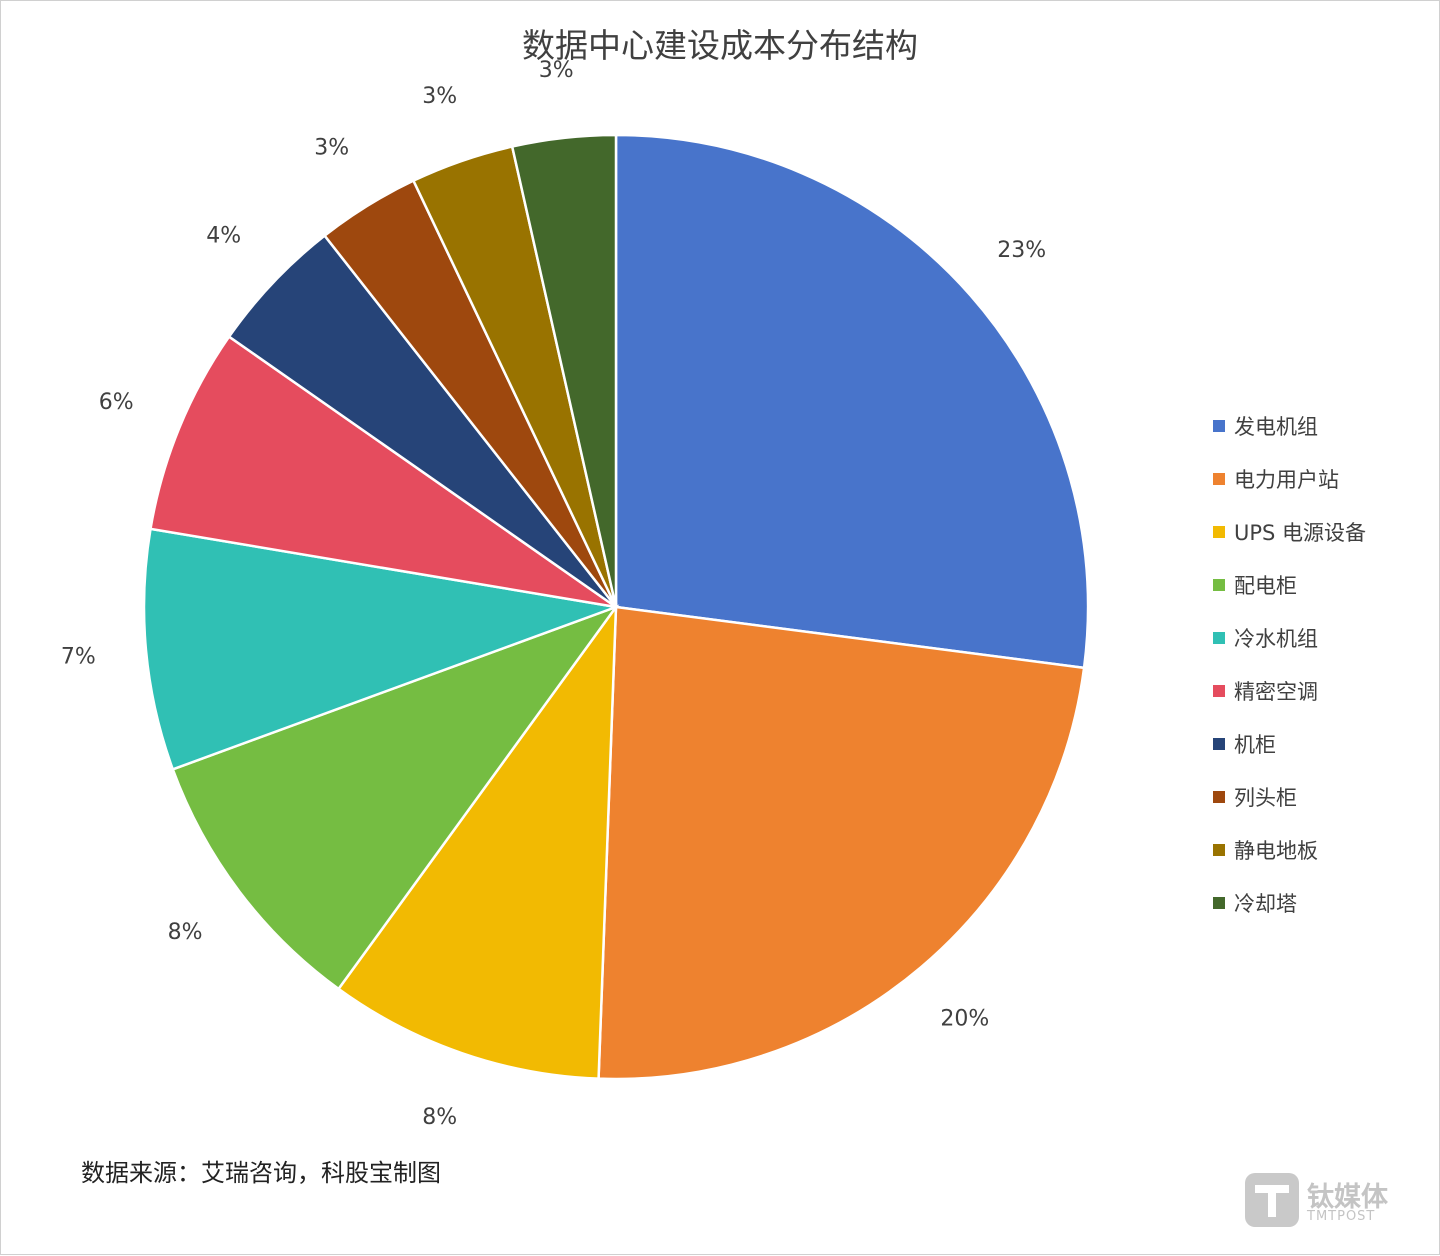 The width and height of the screenshot is (1440, 1256). What do you see at coordinates (1341, 1216) in the screenshot?
I see `watermark-sub: TMTPOST` at bounding box center [1341, 1216].